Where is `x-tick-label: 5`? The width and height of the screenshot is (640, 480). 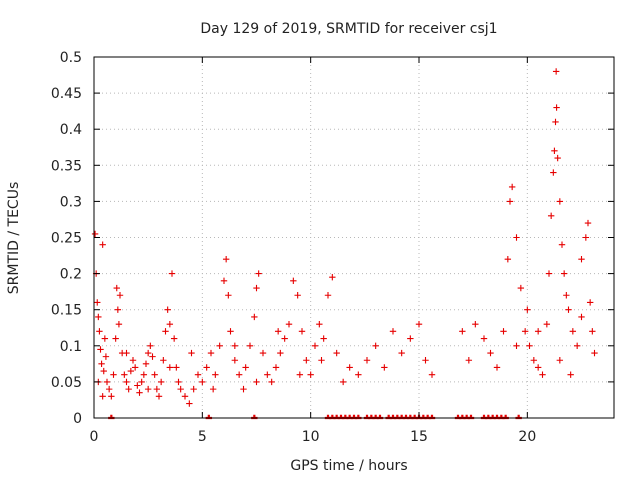 x-tick-label: 5 is located at coordinates (202, 437).